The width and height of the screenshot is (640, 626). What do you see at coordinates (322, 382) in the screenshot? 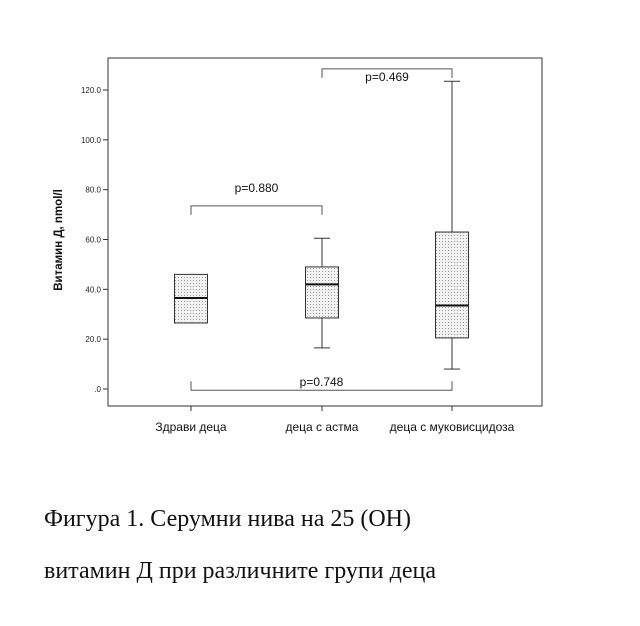
I see `comparison-p-value: p=0.748` at bounding box center [322, 382].